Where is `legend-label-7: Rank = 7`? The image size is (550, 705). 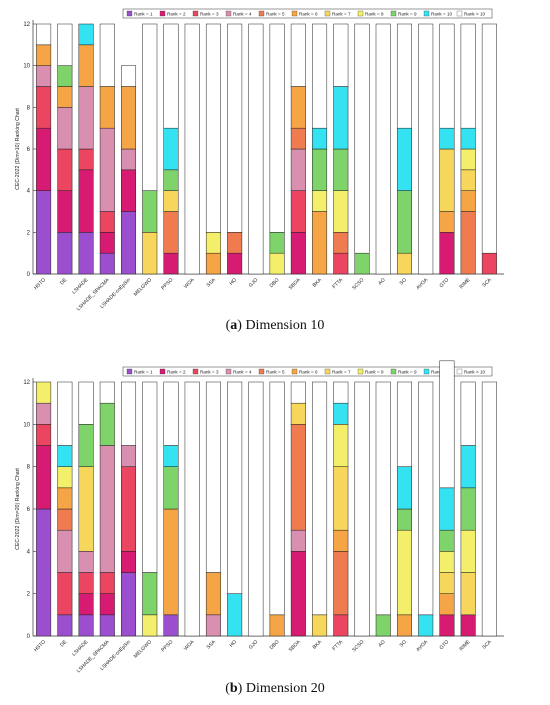 legend-label-7: Rank = 7 is located at coordinates (341, 371).